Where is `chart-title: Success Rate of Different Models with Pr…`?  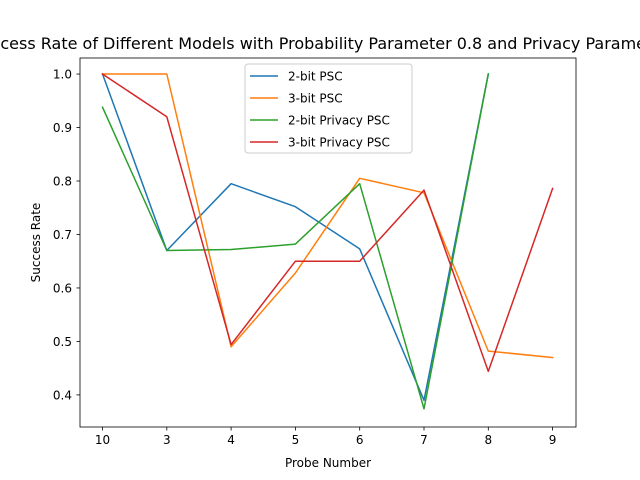
chart-title: Success Rate of Different Models with Pr… is located at coordinates (320, 43).